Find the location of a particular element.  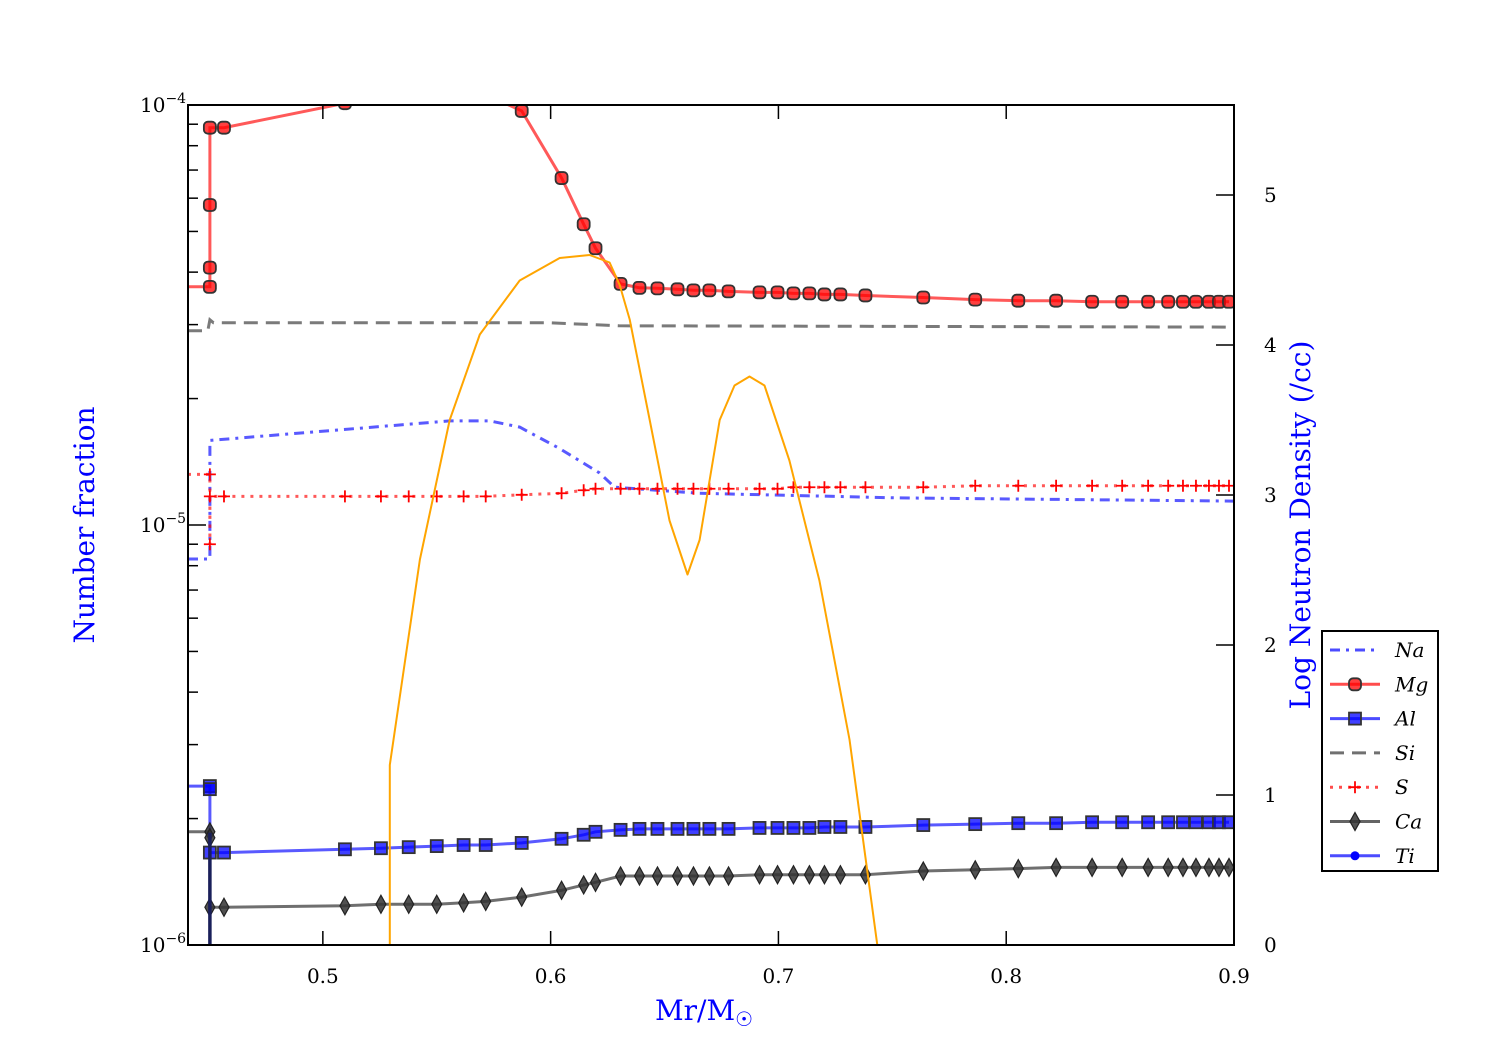

x-tick-label: 0.6 is located at coordinates (551, 976).